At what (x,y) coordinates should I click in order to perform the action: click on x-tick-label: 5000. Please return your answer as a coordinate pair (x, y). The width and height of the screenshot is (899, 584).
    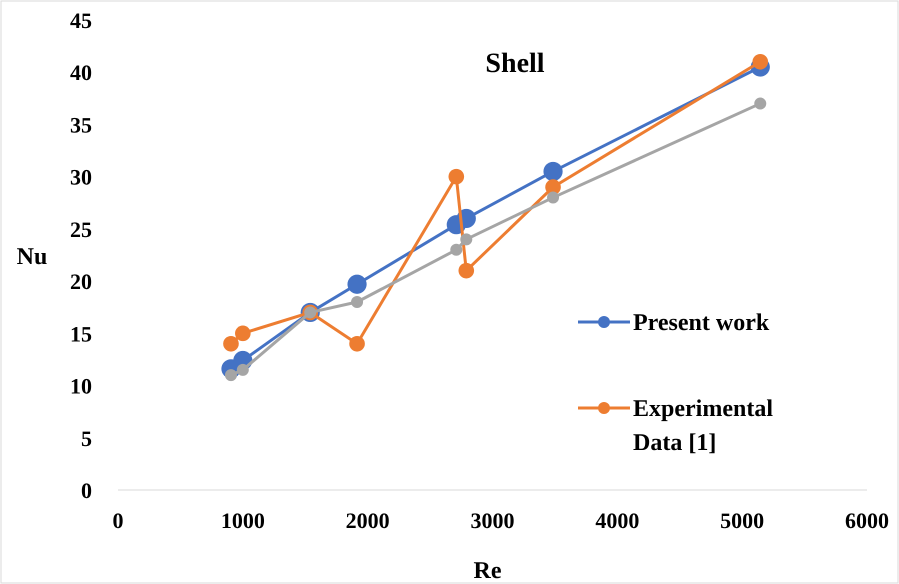
    Looking at the image, I should click on (742, 520).